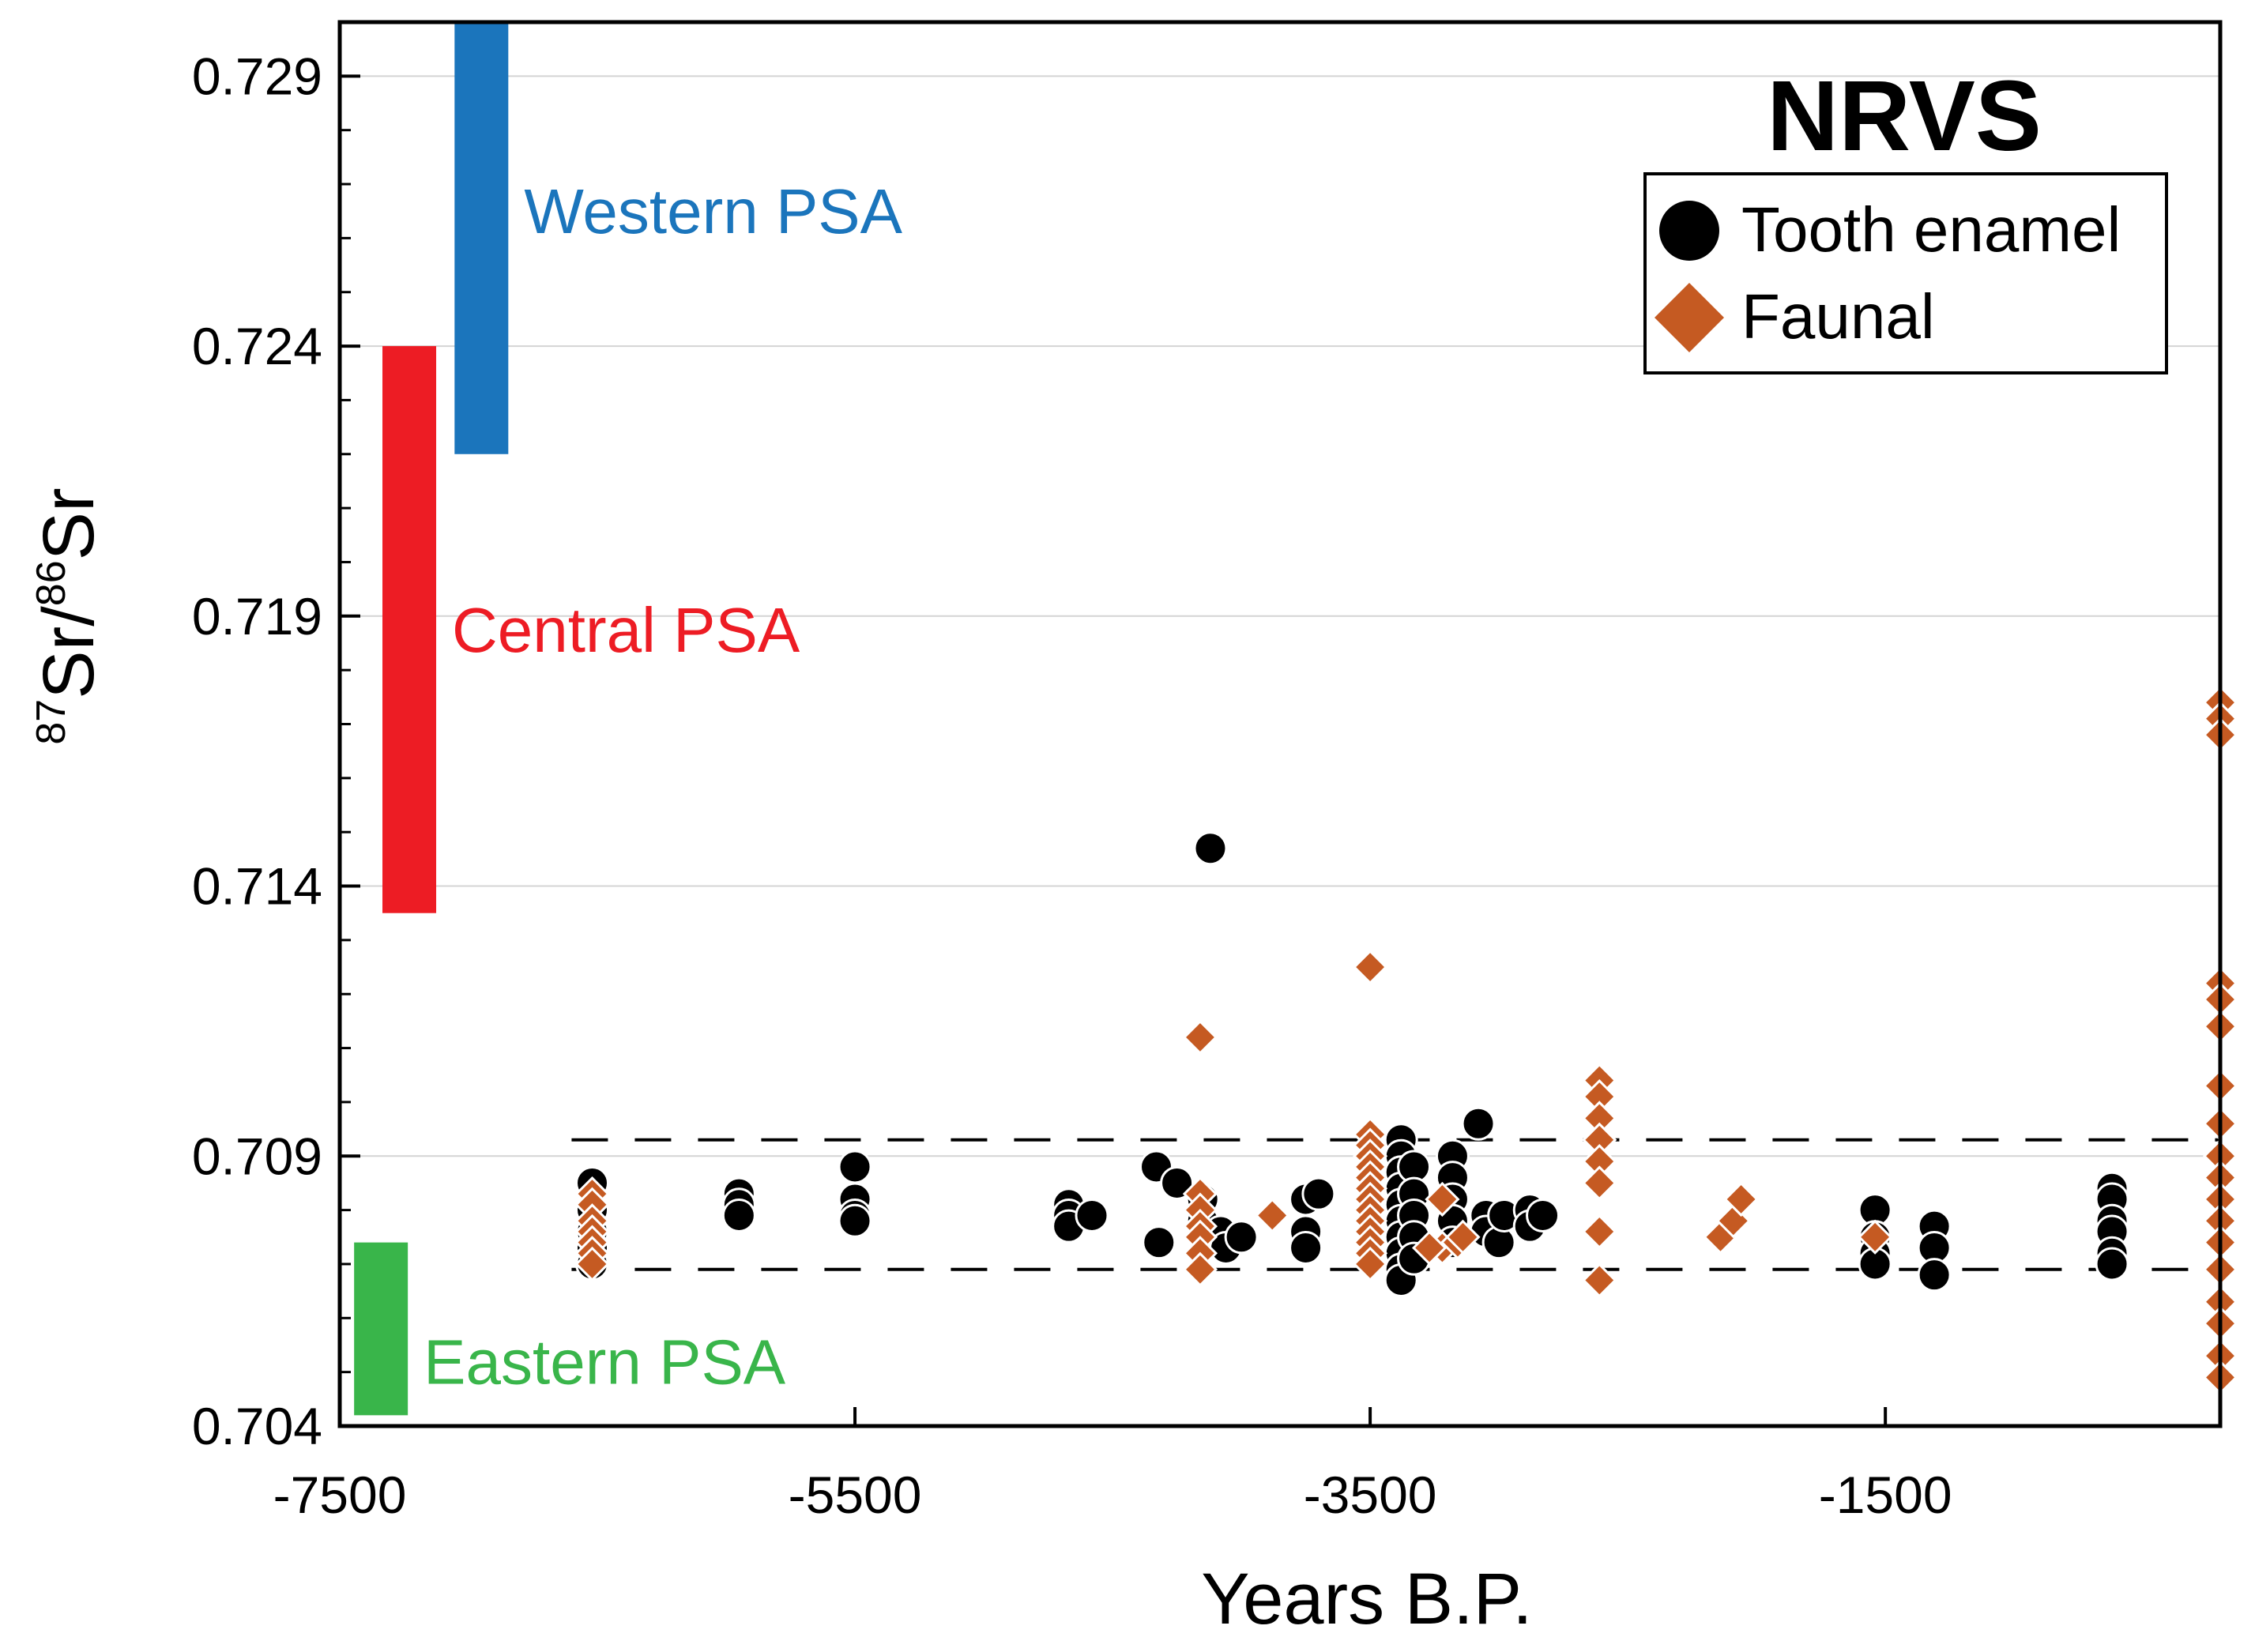 This screenshot has height=1652, width=2255. What do you see at coordinates (1885, 1495) in the screenshot?
I see `x-tick-label-3: -1500` at bounding box center [1885, 1495].